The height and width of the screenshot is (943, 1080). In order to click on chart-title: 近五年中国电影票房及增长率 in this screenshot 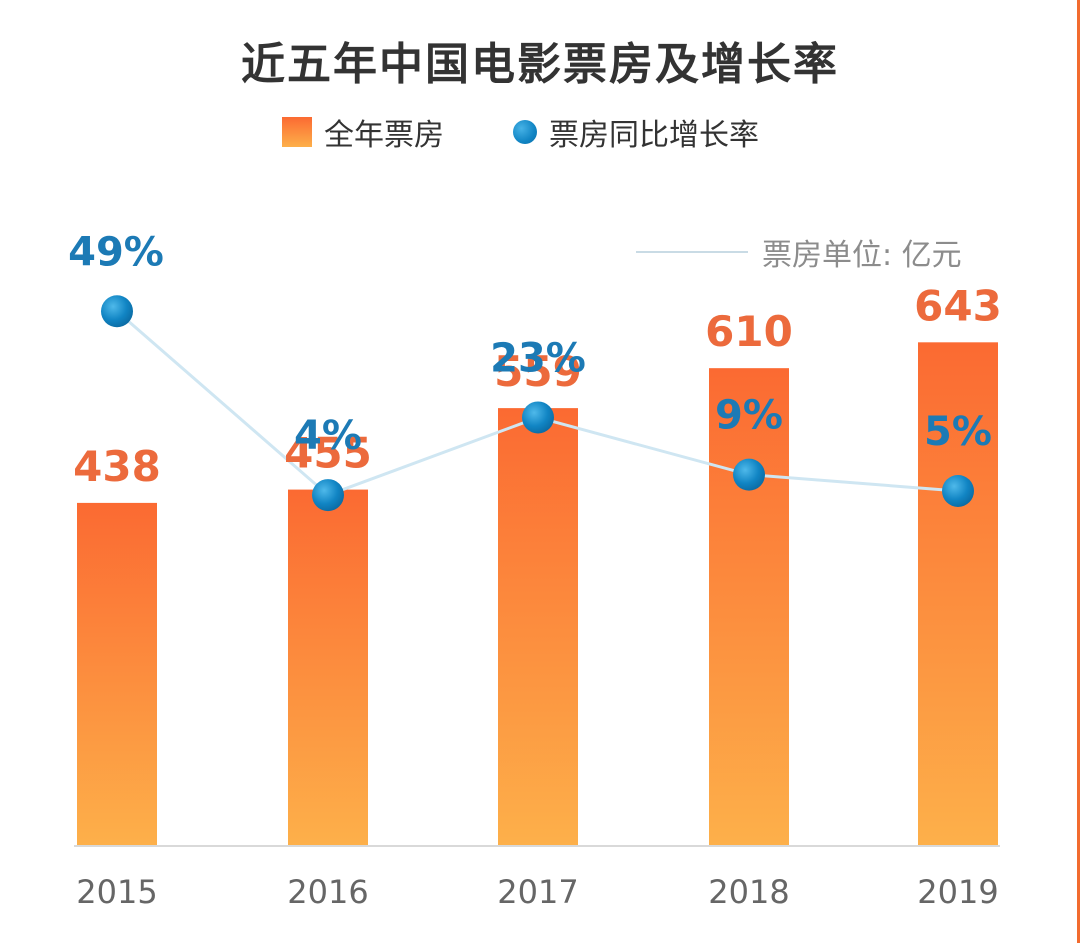, I will do `click(540, 64)`.